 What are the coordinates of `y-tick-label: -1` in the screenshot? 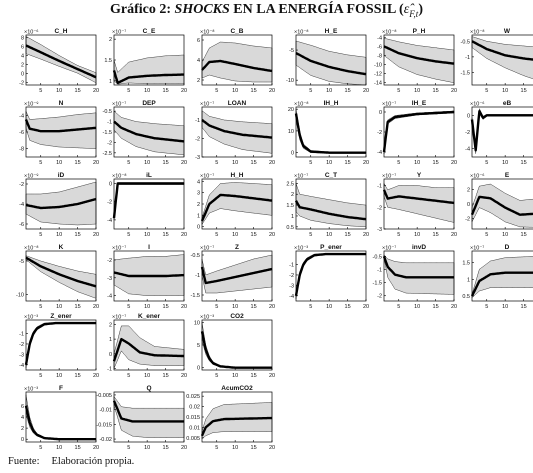 It's located at (467, 58).